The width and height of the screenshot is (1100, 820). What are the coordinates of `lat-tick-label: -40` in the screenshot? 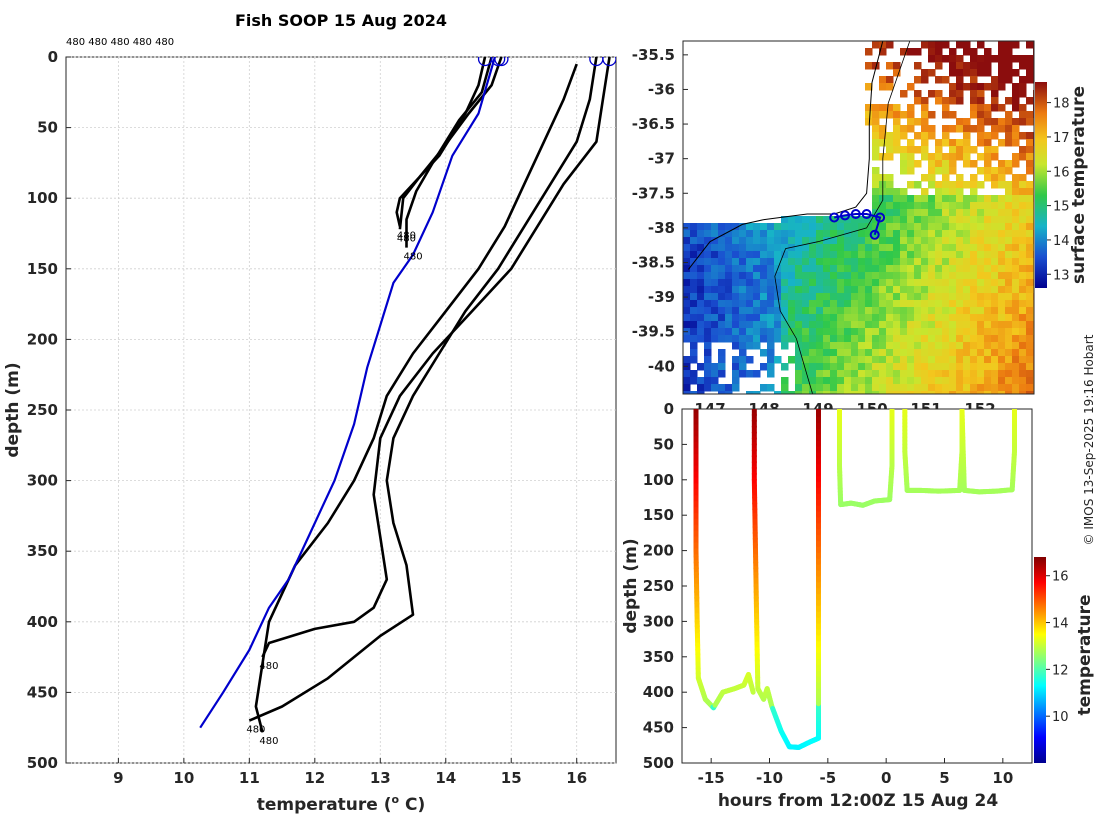 It's located at (661, 366).